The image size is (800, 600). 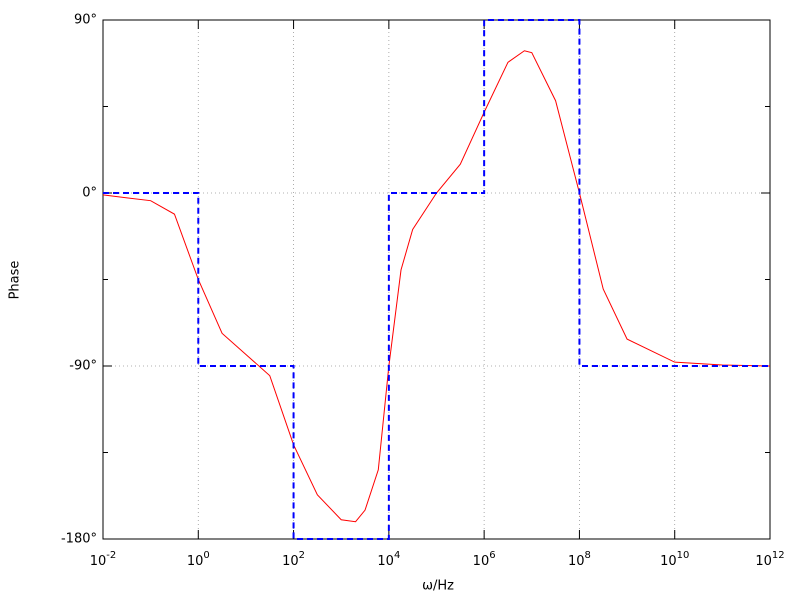 I want to click on x-tick-power: 0, so click(x=206, y=555).